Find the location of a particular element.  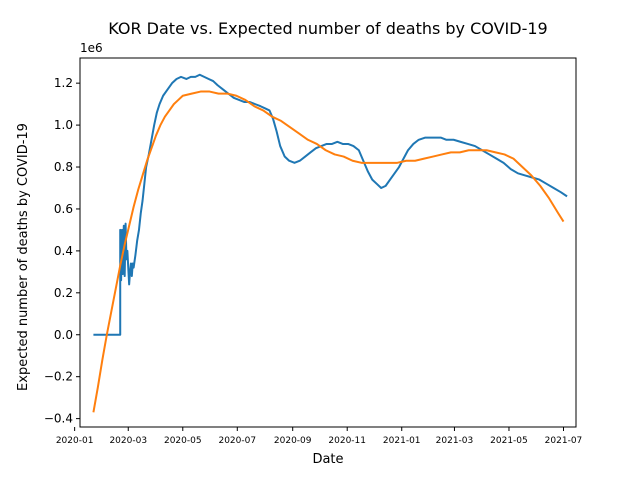

x-tick-label: 2020-07 is located at coordinates (237, 441).